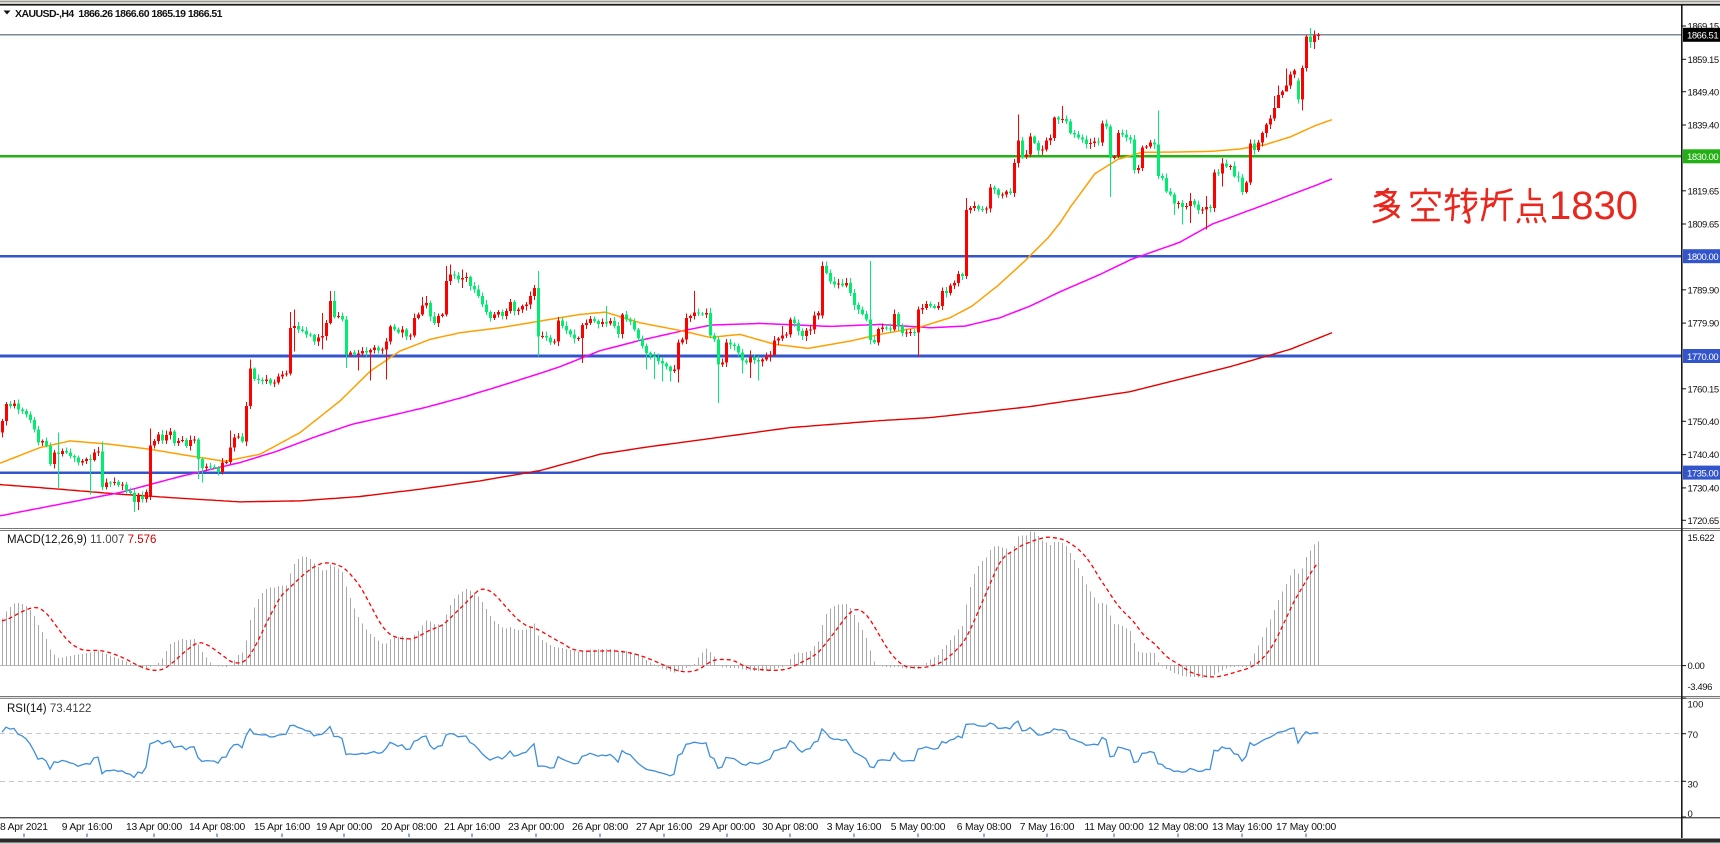 The image size is (1720, 844). I want to click on svg-text: 17 May 00:00, so click(1306, 827).